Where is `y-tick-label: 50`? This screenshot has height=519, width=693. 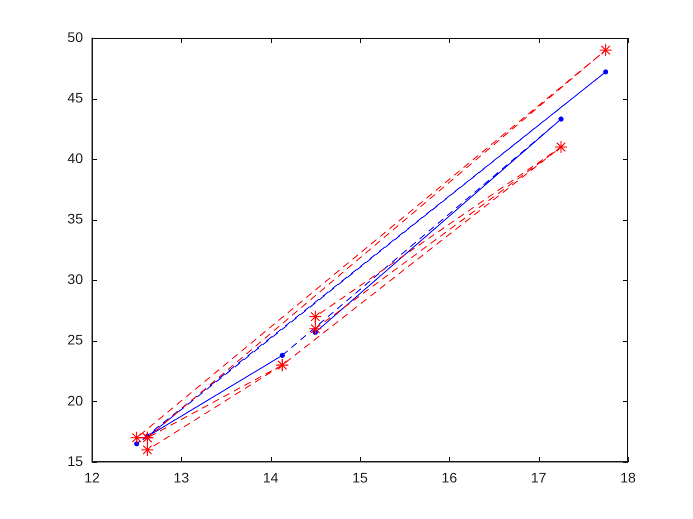
y-tick-label: 50 is located at coordinates (75, 36).